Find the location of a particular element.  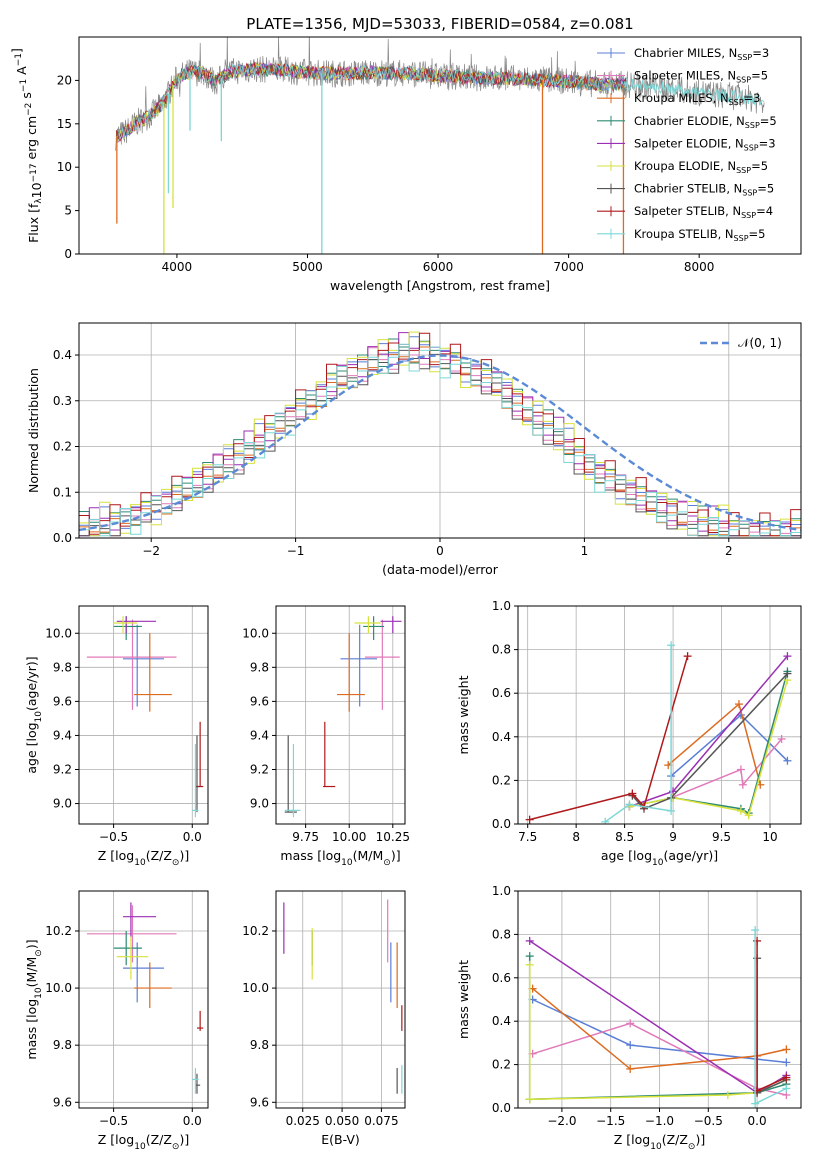

label-part: )] is located at coordinates (700, 1139).